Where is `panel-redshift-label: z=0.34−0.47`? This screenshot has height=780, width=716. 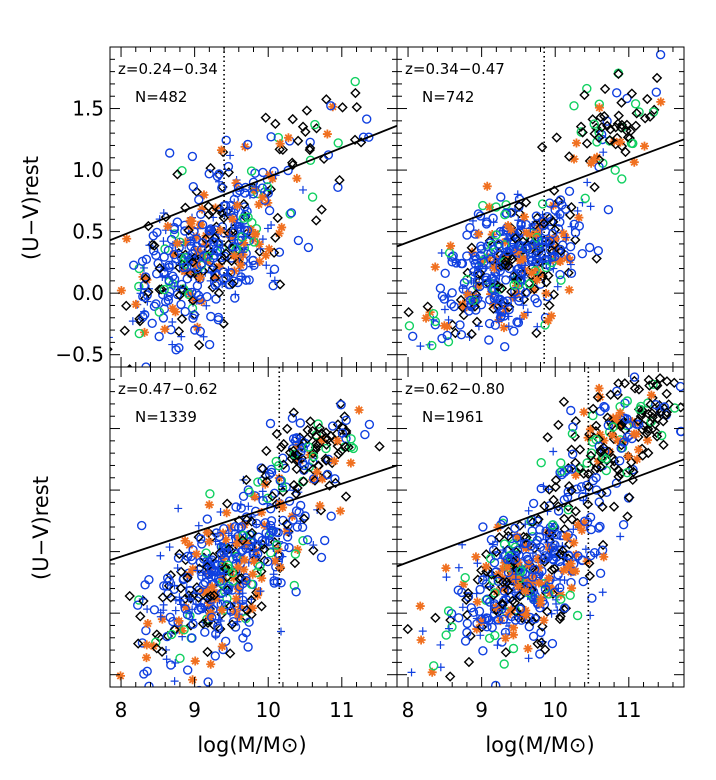 panel-redshift-label: z=0.34−0.47 is located at coordinates (455, 69).